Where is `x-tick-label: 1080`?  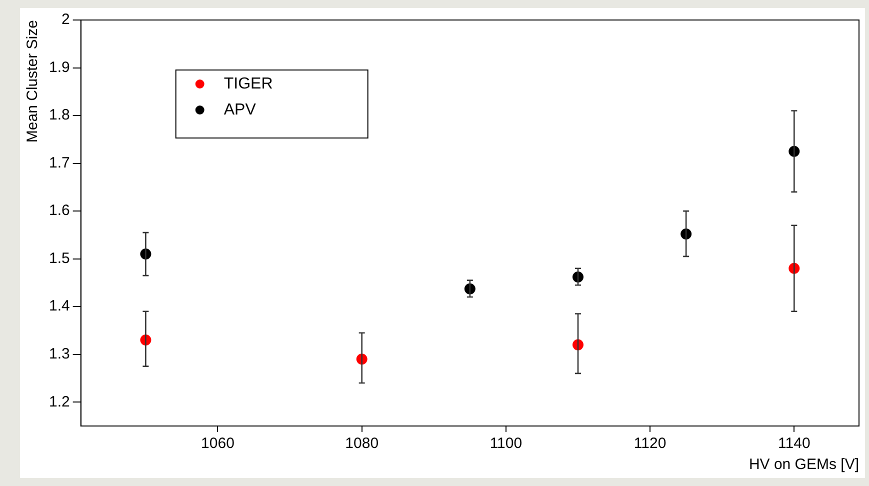
x-tick-label: 1080 is located at coordinates (362, 443).